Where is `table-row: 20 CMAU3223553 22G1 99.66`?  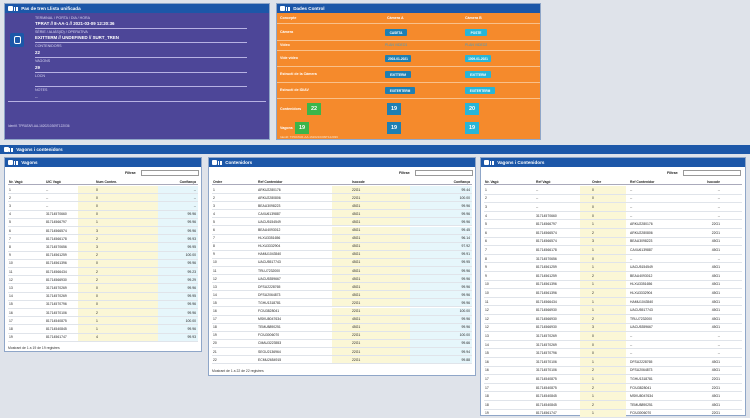
table-row: 20 CMAU3223553 22G1 99.66 is located at coordinates (342, 343).